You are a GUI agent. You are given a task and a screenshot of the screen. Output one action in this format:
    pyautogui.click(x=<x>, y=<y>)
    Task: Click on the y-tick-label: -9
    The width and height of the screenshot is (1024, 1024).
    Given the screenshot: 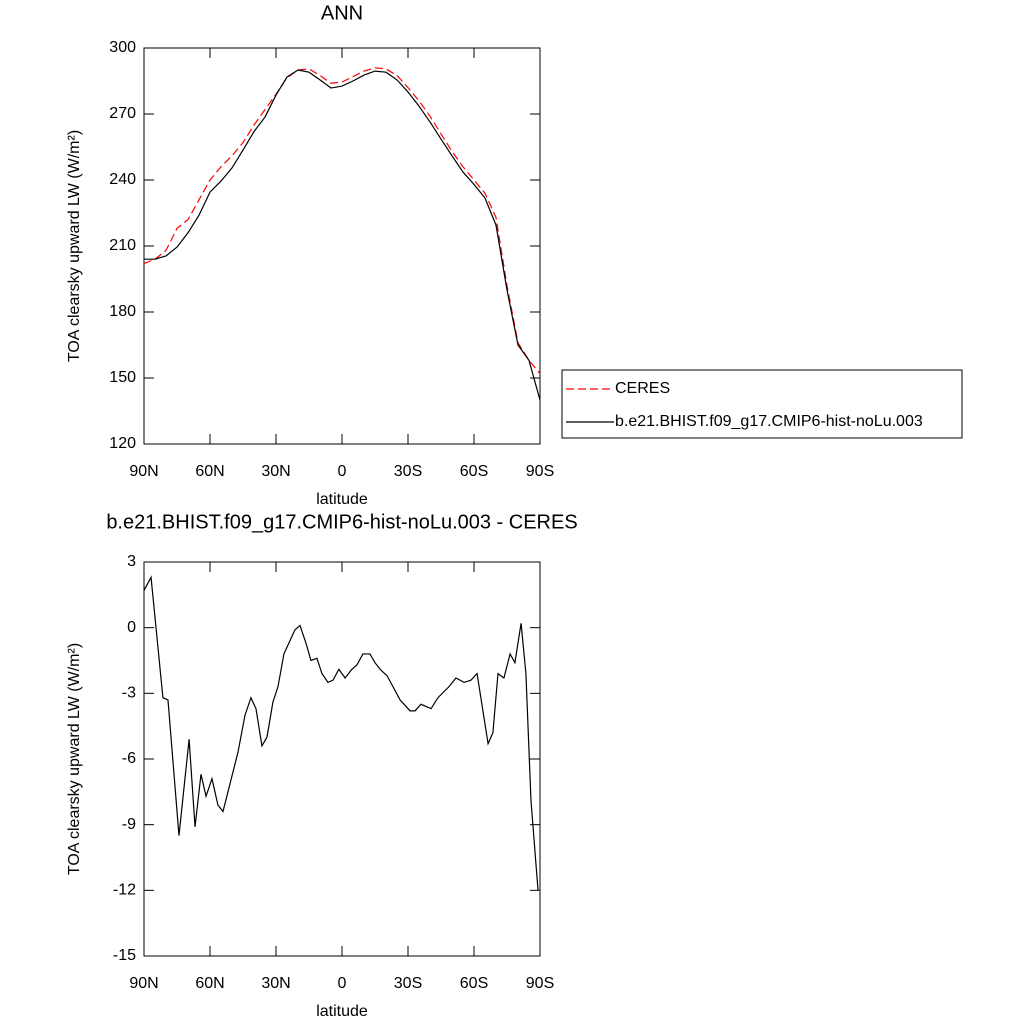 What is the action you would take?
    pyautogui.click(x=129, y=824)
    